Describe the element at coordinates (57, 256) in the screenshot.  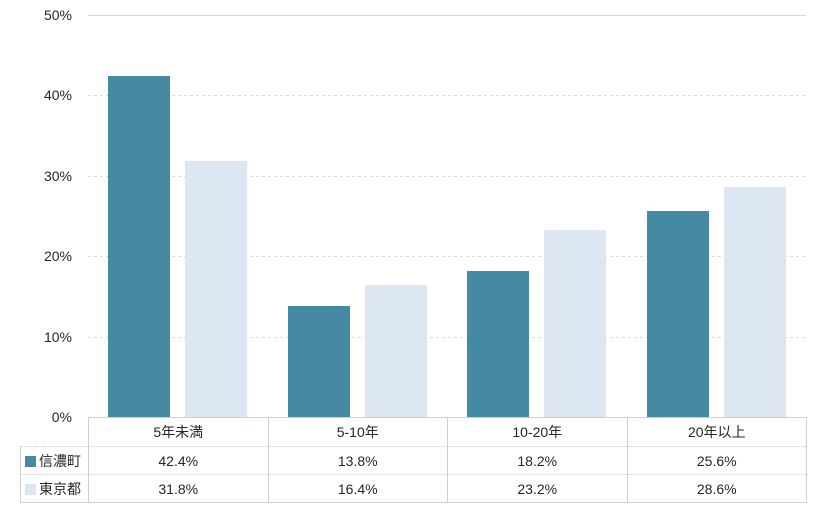
I see `y-tick-label: 20%` at that location.